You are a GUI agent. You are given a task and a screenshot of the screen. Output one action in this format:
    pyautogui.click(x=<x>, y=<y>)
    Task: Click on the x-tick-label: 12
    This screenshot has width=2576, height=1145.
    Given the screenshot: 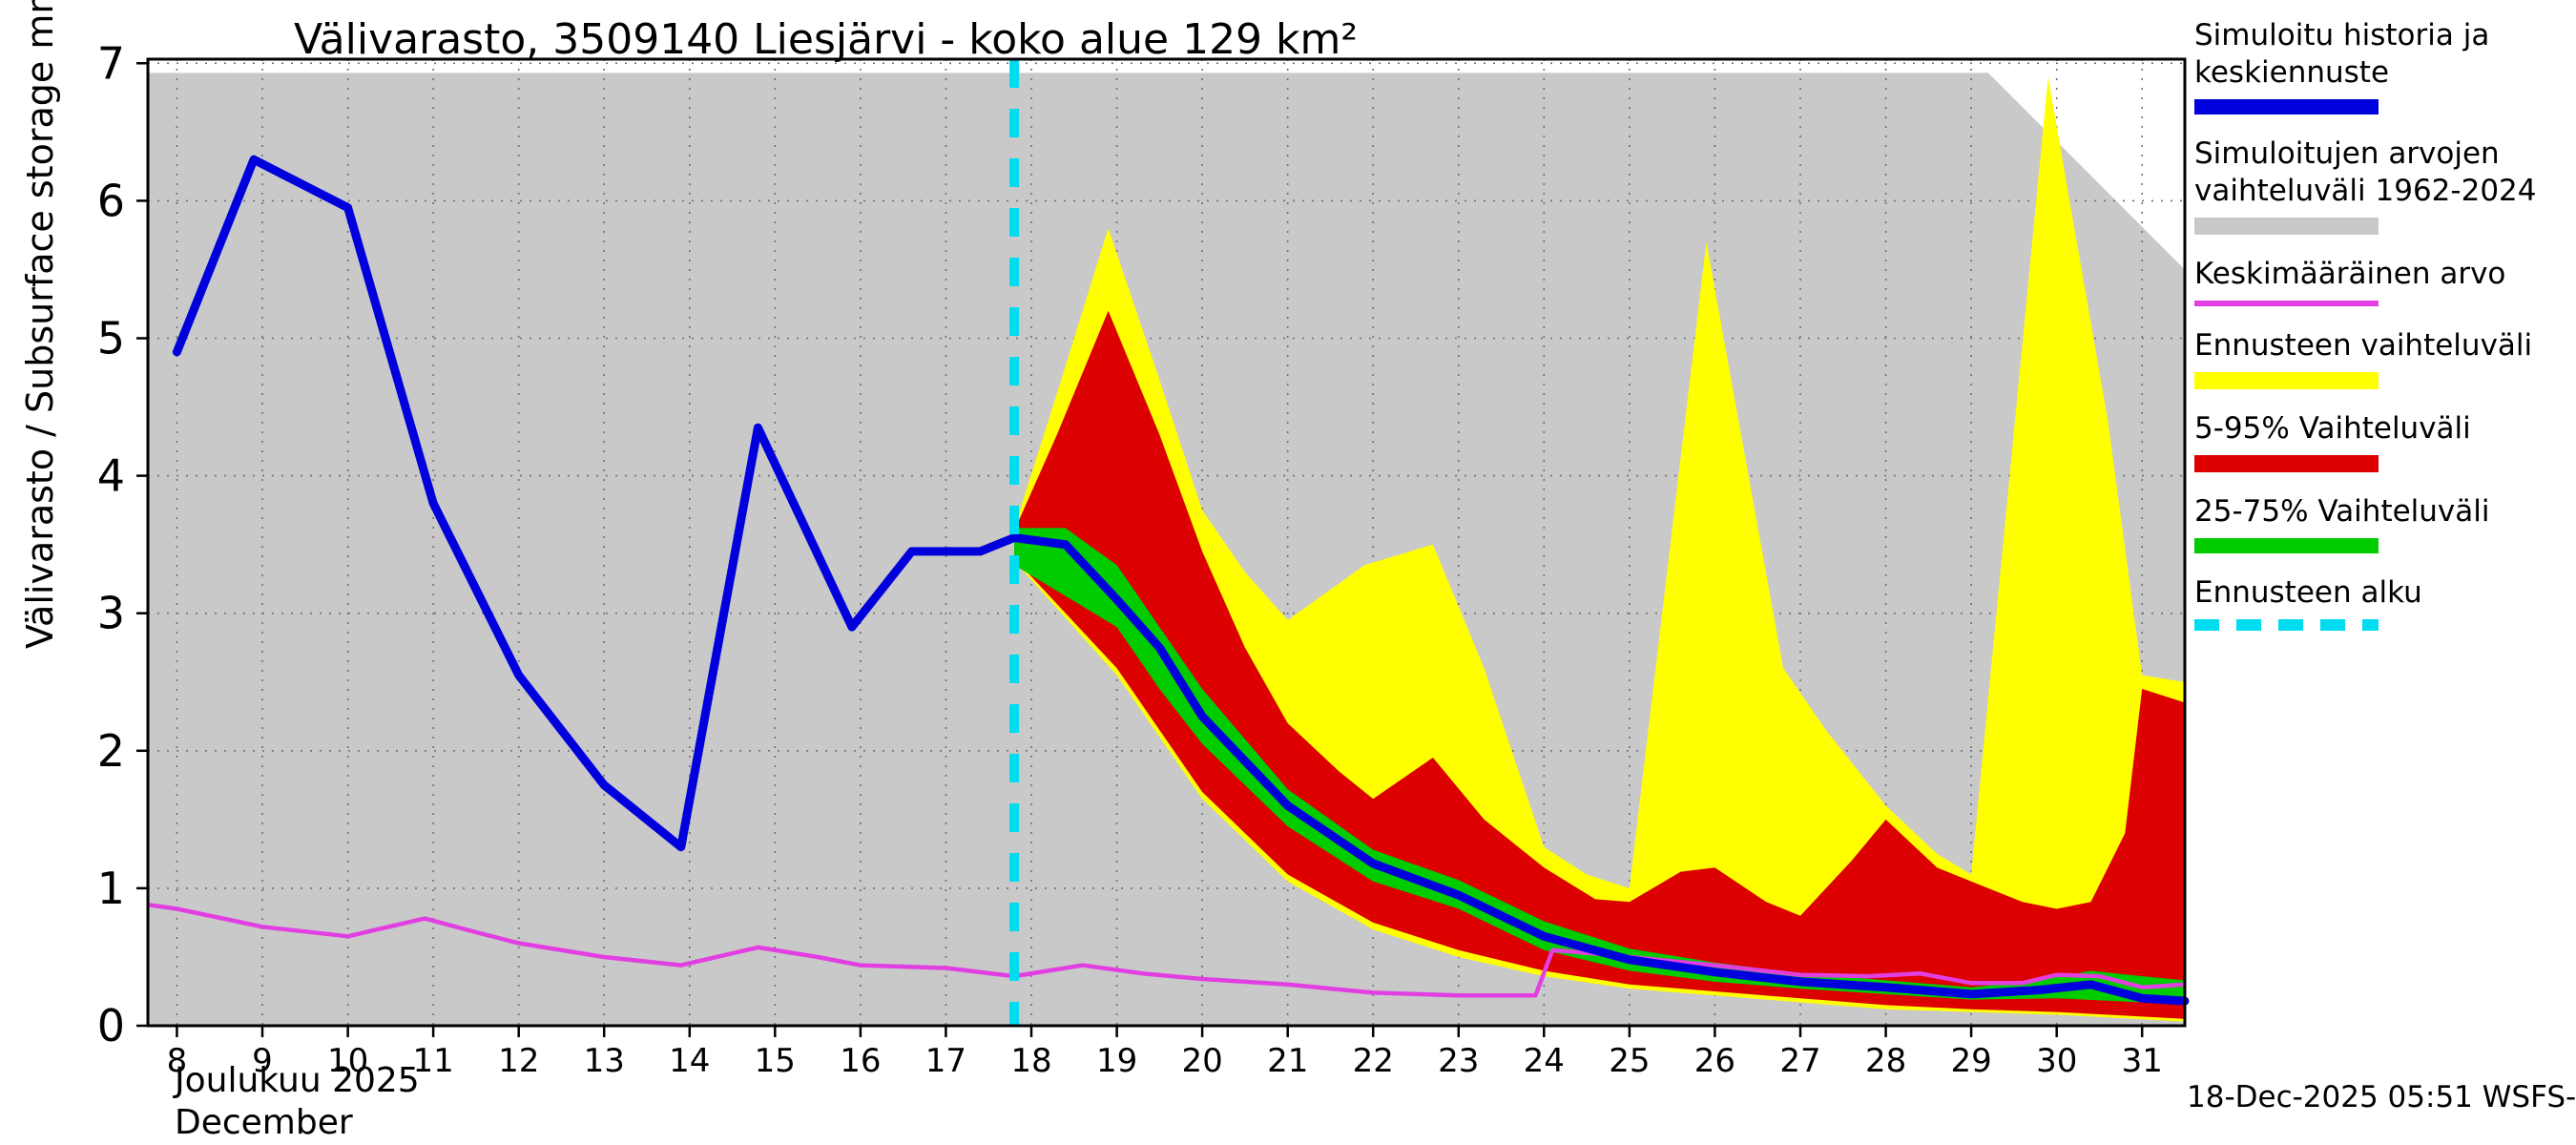 What is the action you would take?
    pyautogui.click(x=518, y=1061)
    